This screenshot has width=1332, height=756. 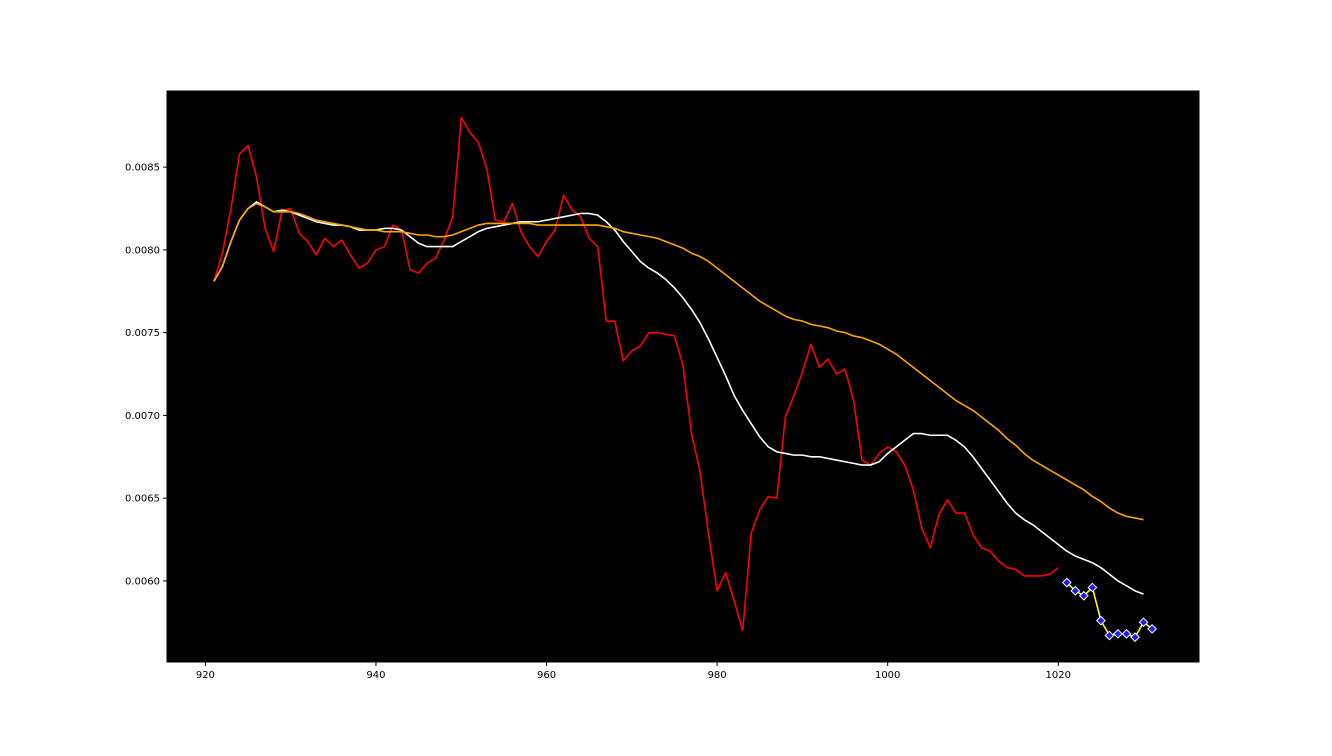 What do you see at coordinates (717, 675) in the screenshot?
I see `x-tick-label: 980` at bounding box center [717, 675].